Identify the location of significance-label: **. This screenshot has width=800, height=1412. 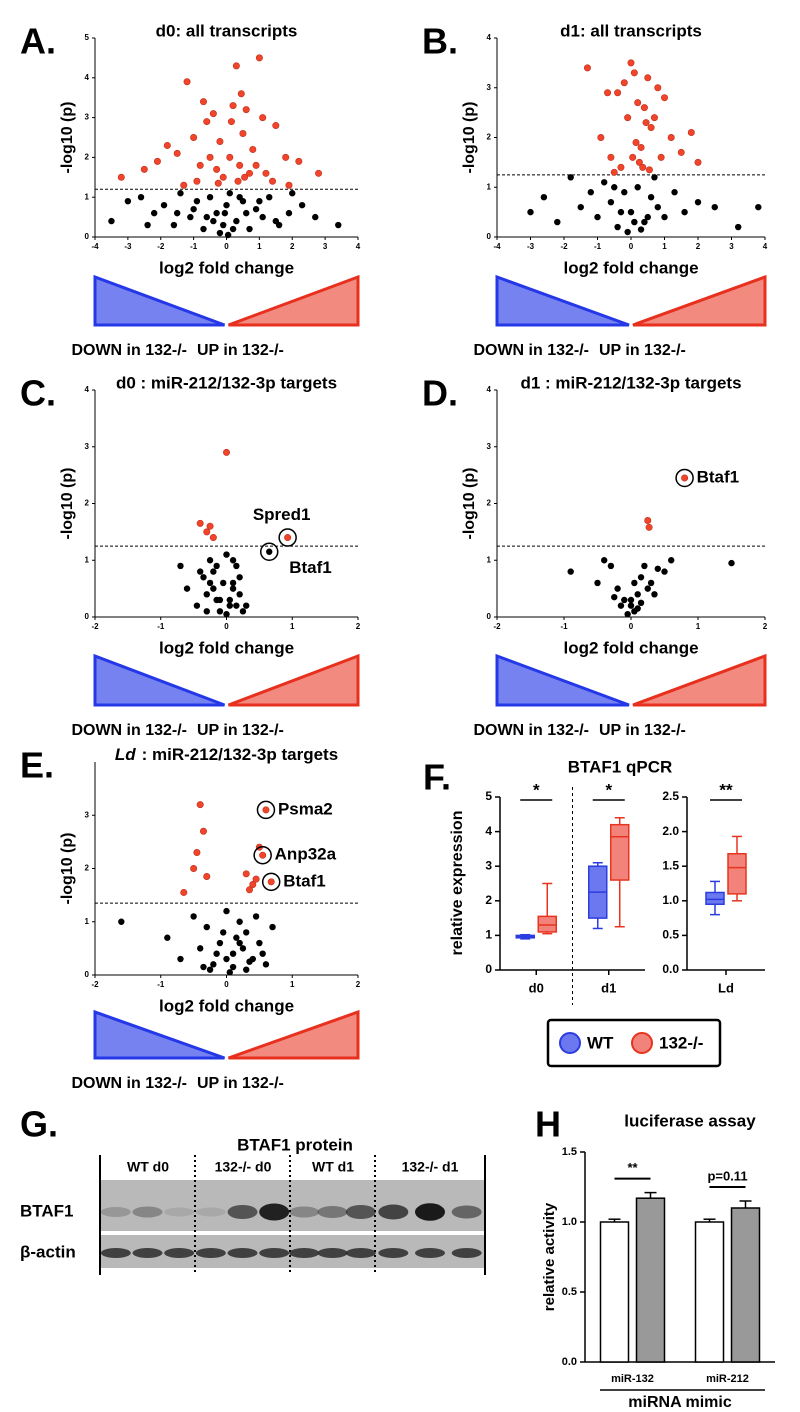
(726, 789).